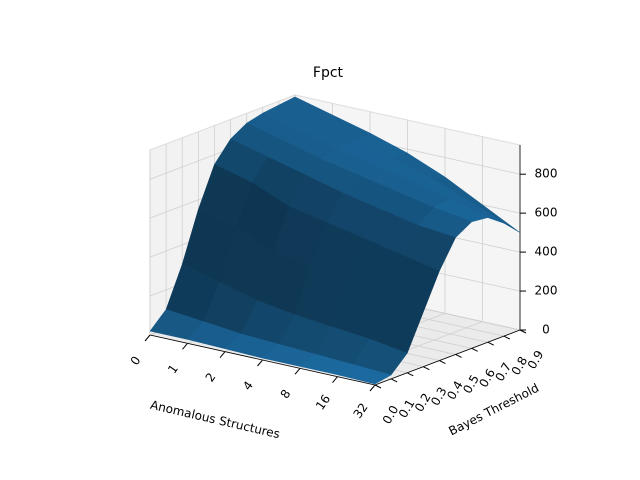 This screenshot has height=480, width=640. I want to click on x-tick-label: 4, so click(248, 386).